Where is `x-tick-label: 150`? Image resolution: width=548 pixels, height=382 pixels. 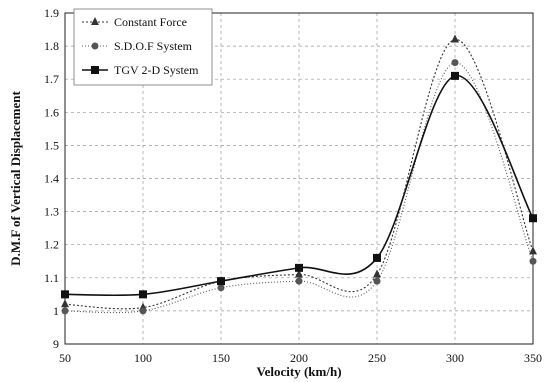 x-tick-label: 150 is located at coordinates (221, 358).